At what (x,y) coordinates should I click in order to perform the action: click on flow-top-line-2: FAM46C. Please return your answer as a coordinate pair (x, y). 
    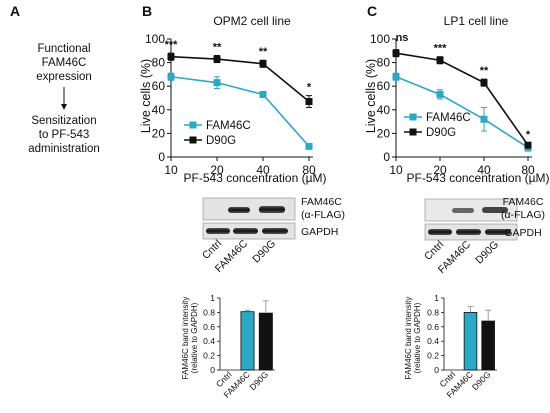
    Looking at the image, I should click on (64, 63).